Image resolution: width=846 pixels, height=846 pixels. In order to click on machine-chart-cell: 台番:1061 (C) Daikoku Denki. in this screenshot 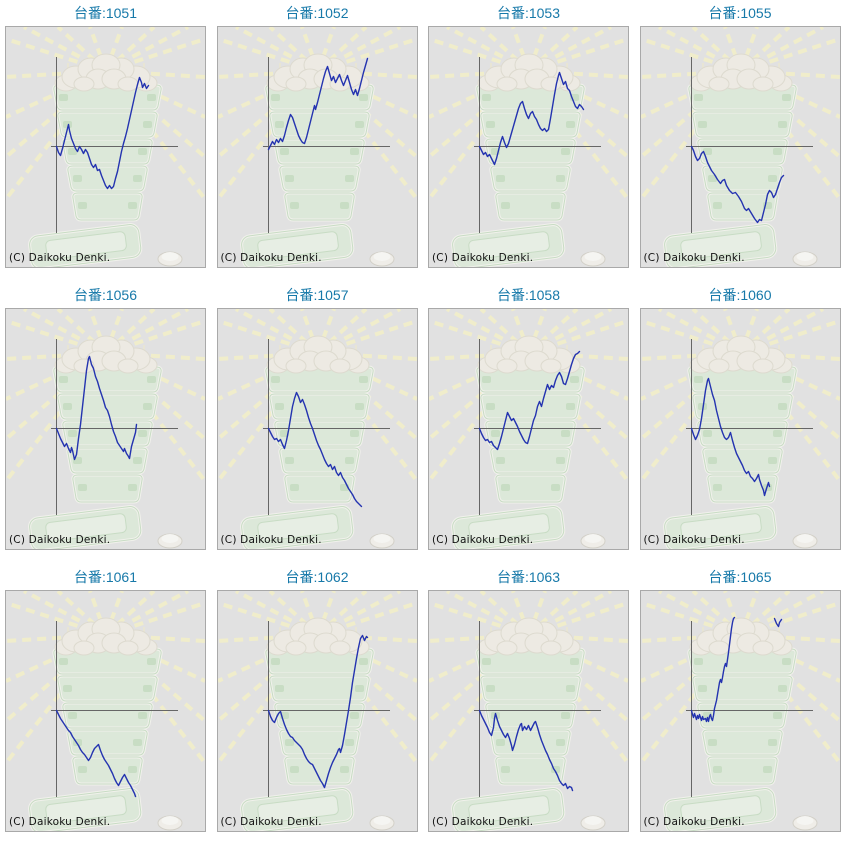, I will do `click(105, 705)`.